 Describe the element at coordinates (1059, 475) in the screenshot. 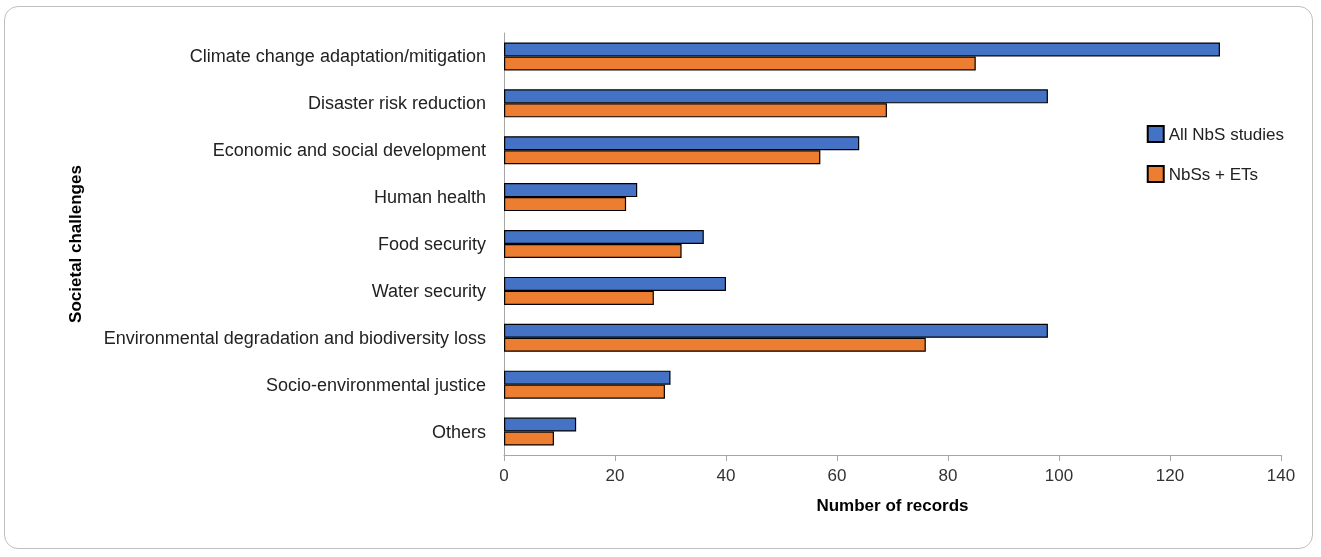

I see `x-tick-label: 100` at that location.